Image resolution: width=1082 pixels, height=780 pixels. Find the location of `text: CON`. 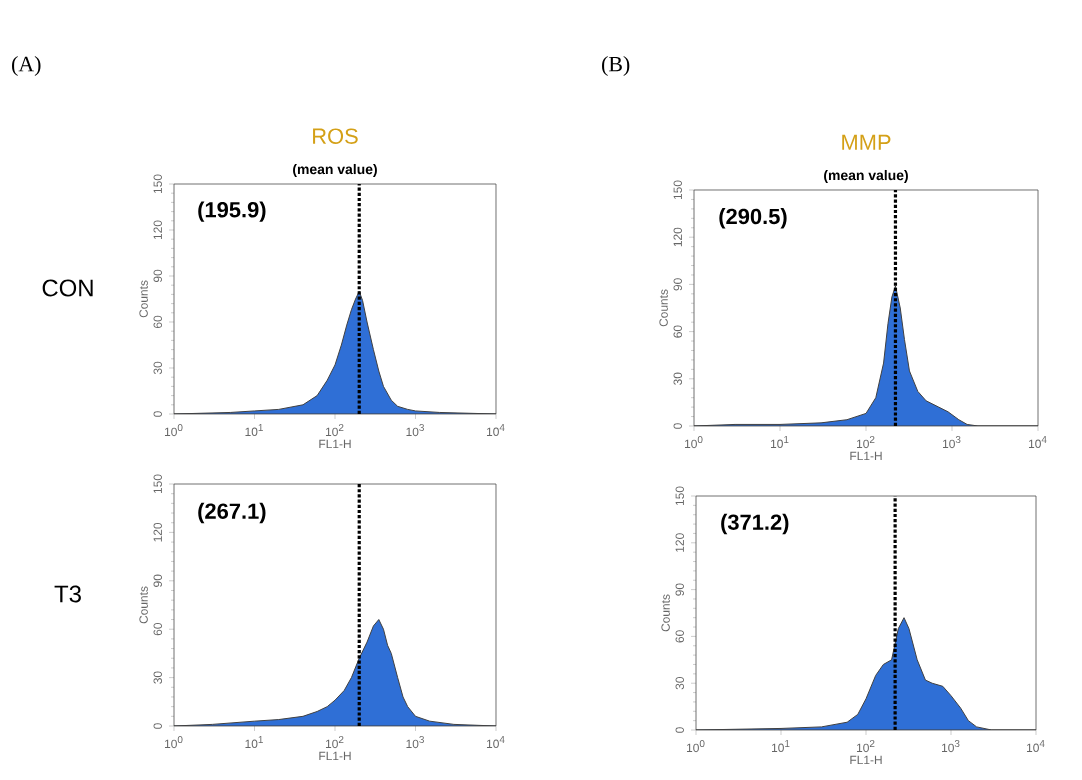

text: CON is located at coordinates (67, 288).